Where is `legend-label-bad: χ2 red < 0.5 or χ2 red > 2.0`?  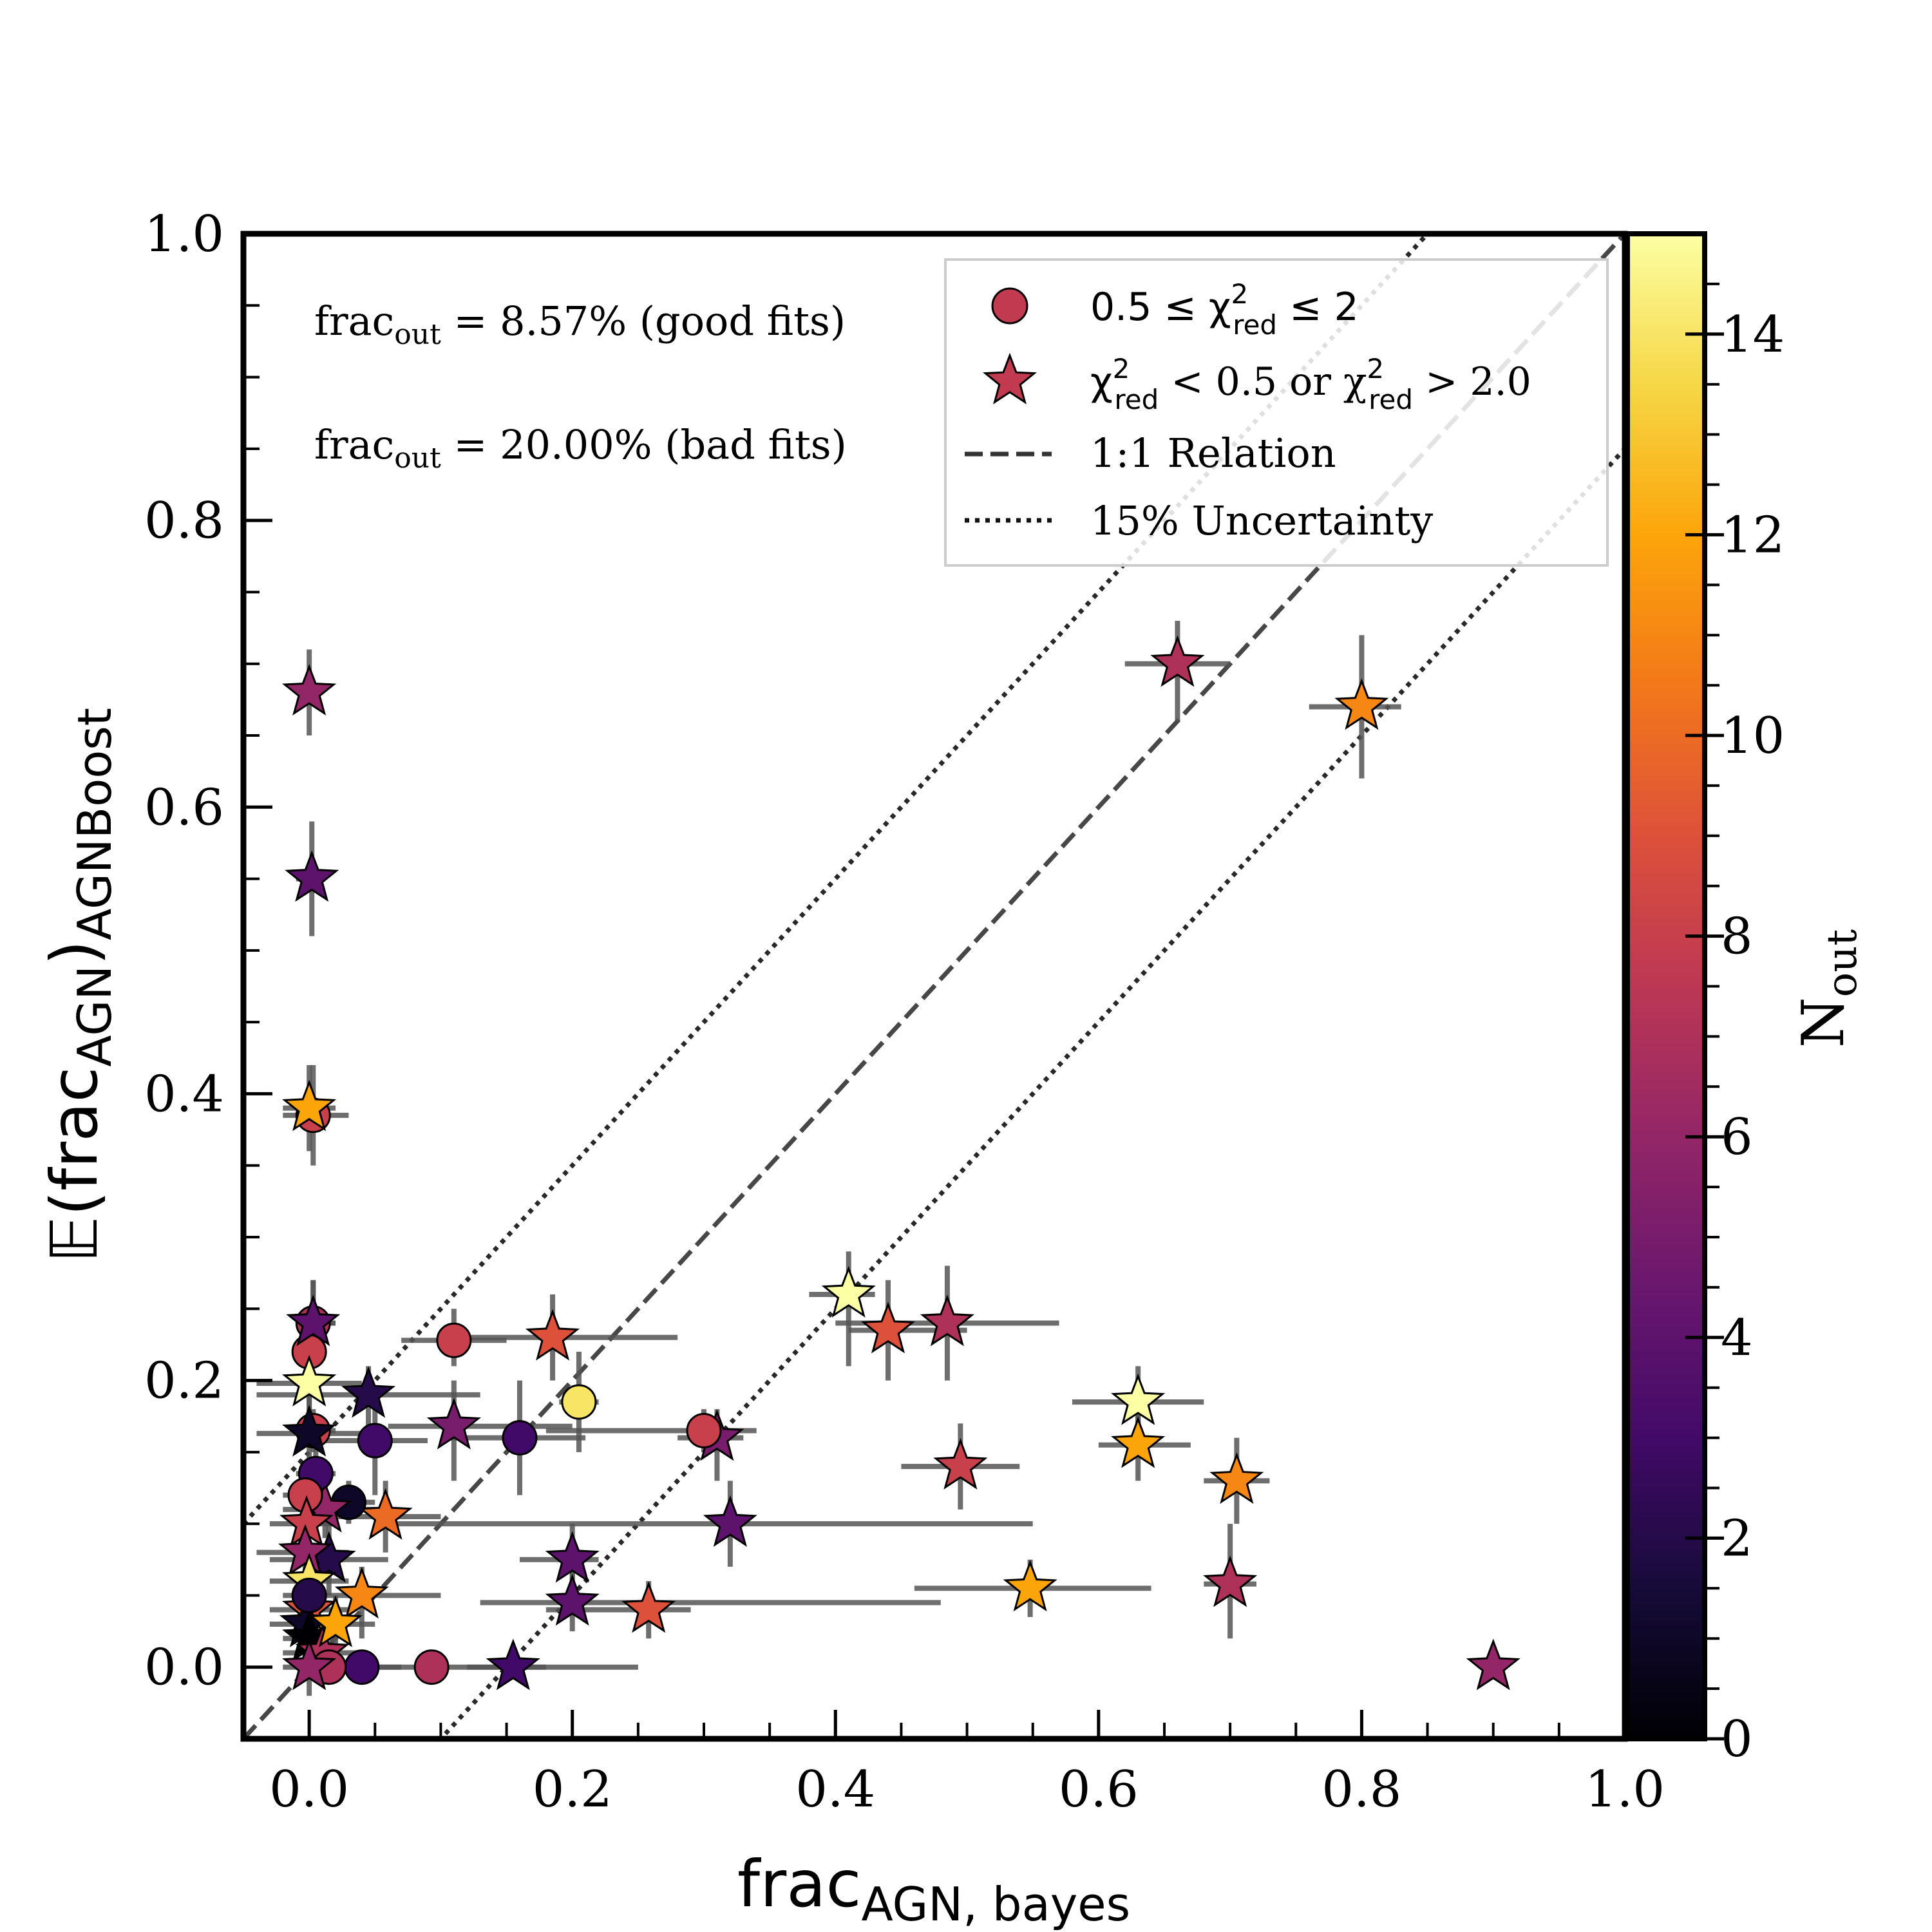
legend-label-bad: χ2 red < 0.5 or χ2 red > 2.0 is located at coordinates (1310, 384).